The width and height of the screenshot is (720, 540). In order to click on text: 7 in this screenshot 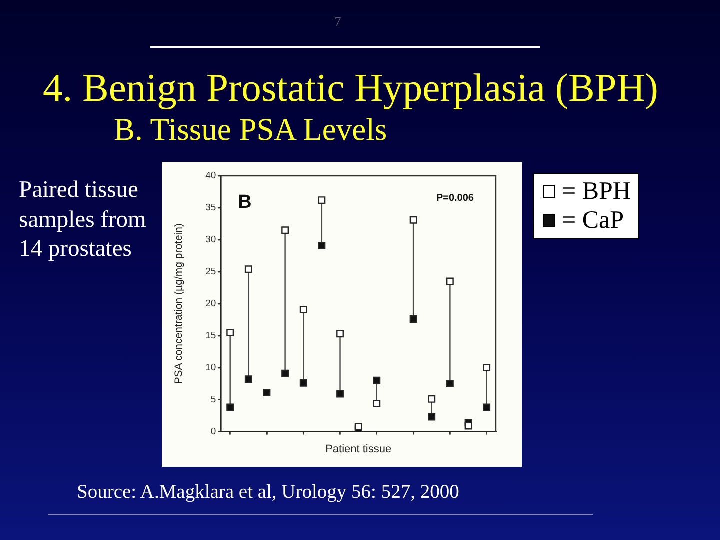, I will do `click(338, 22)`.